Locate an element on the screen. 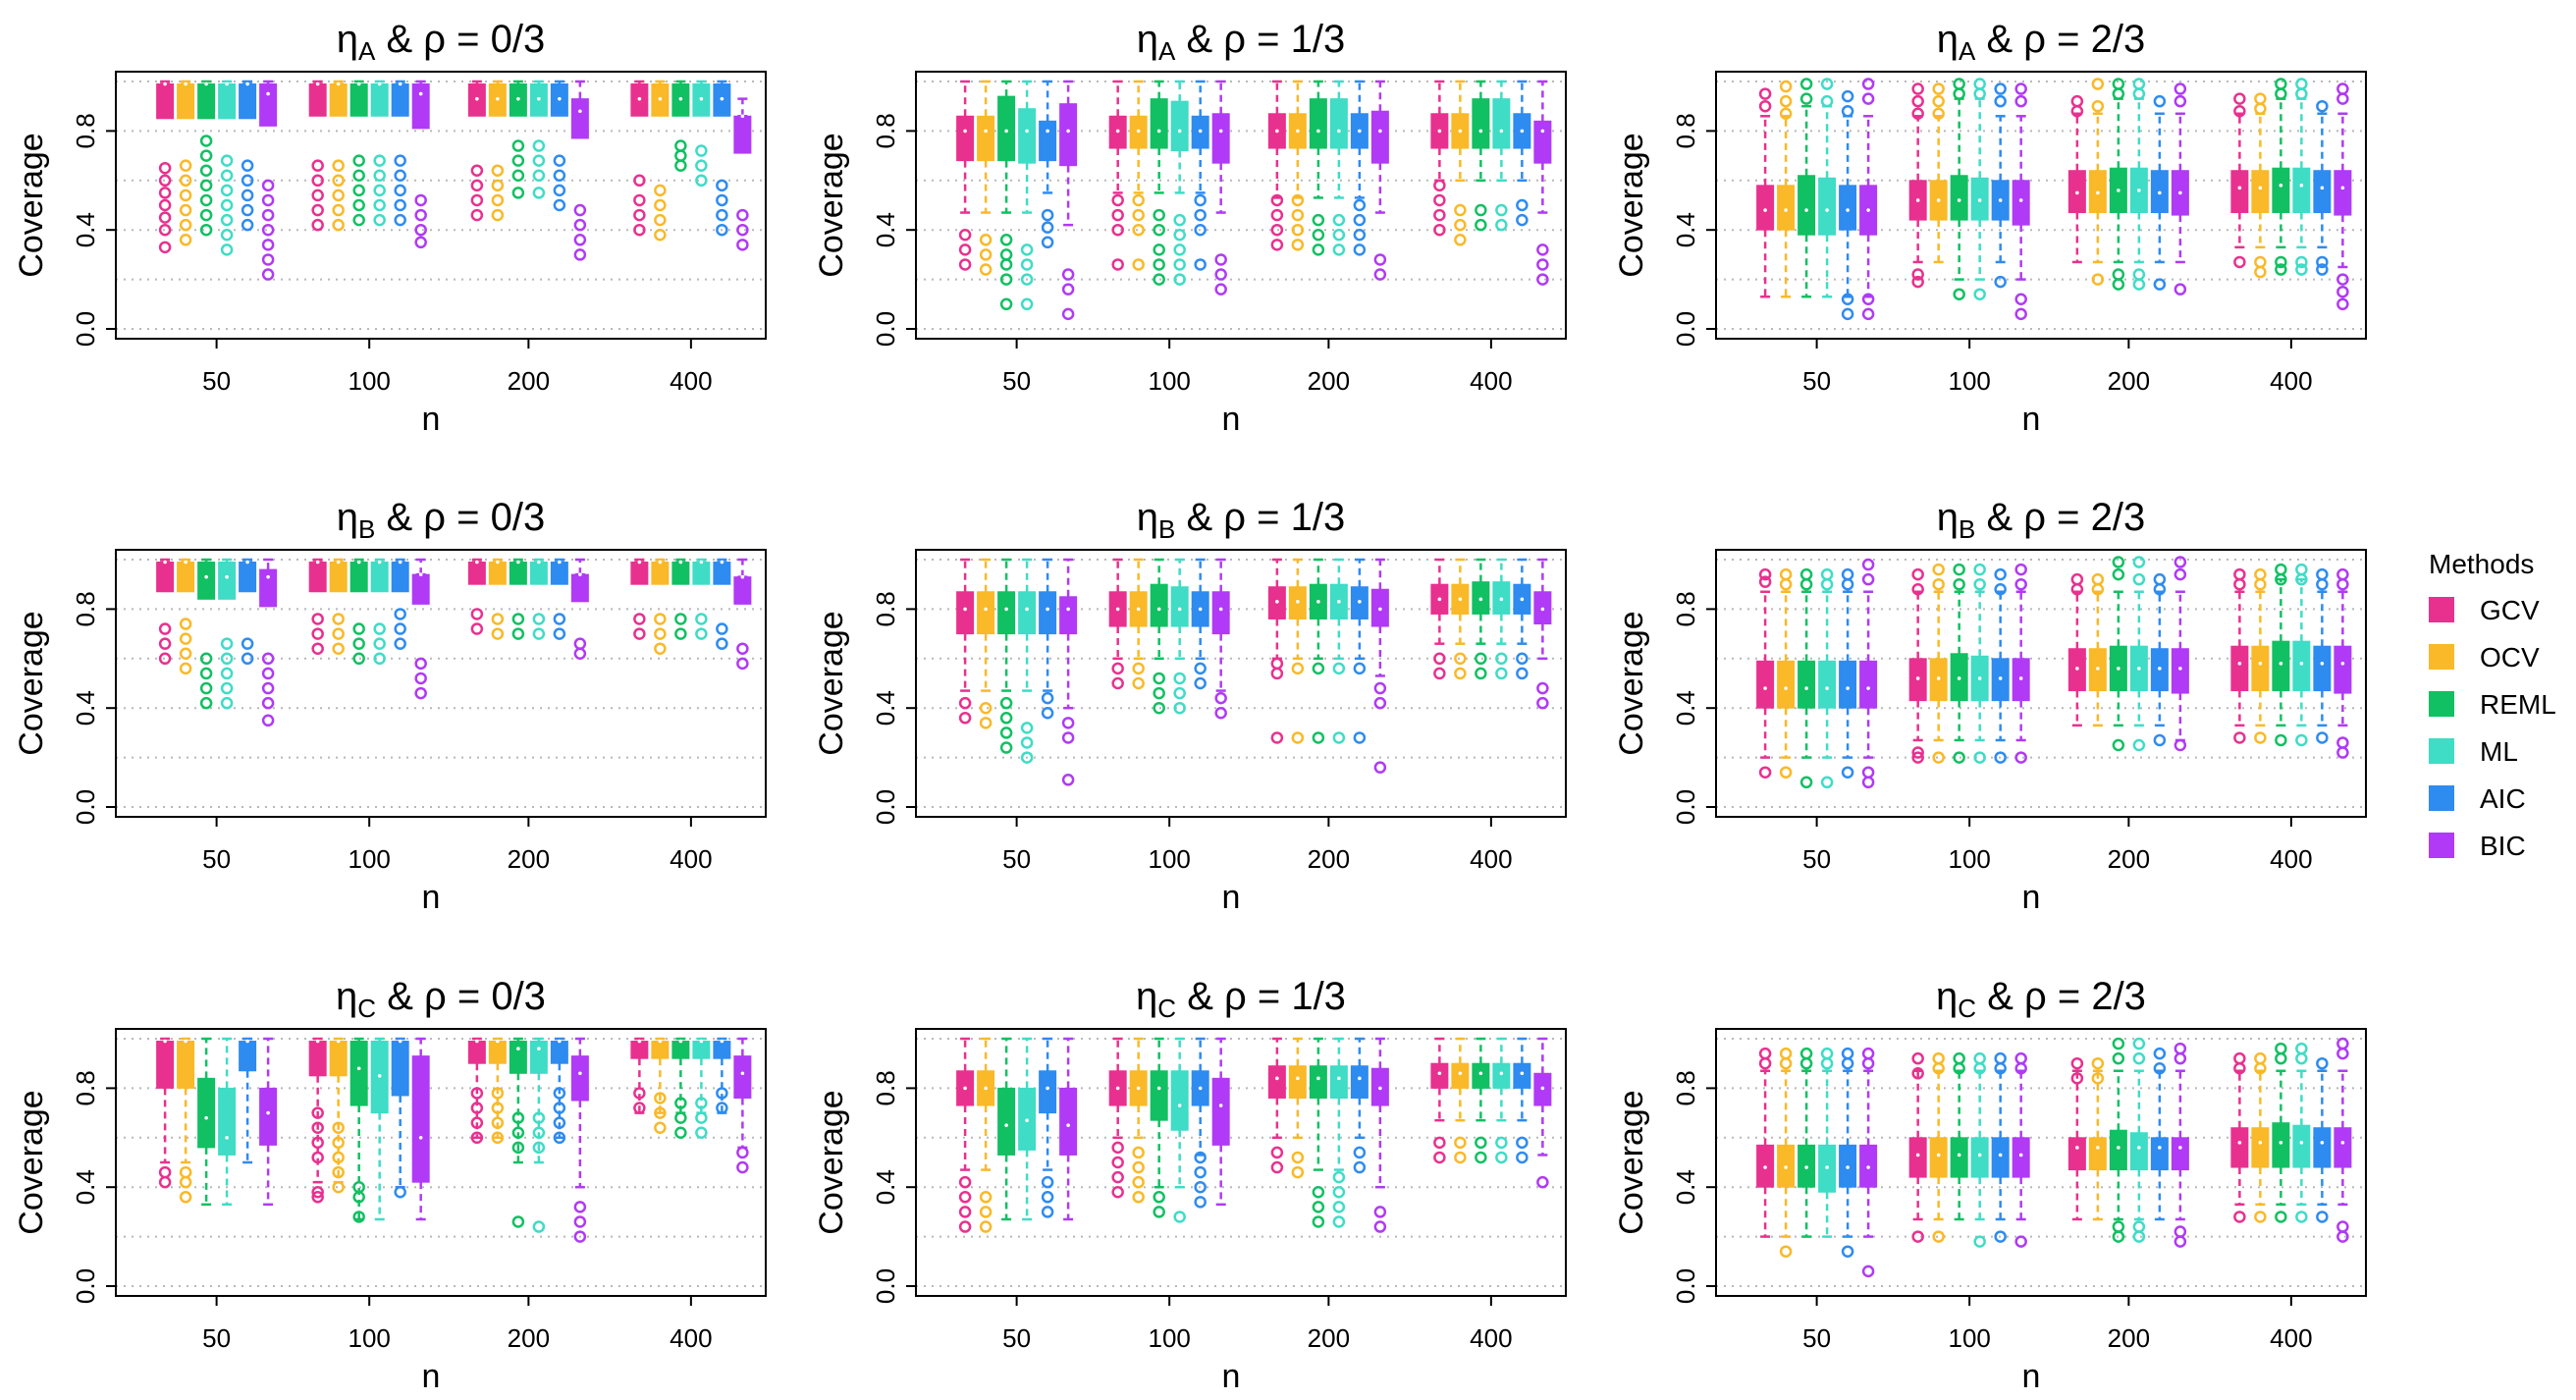 The width and height of the screenshot is (2576, 1400). x-tick-label: 400 is located at coordinates (691, 859).